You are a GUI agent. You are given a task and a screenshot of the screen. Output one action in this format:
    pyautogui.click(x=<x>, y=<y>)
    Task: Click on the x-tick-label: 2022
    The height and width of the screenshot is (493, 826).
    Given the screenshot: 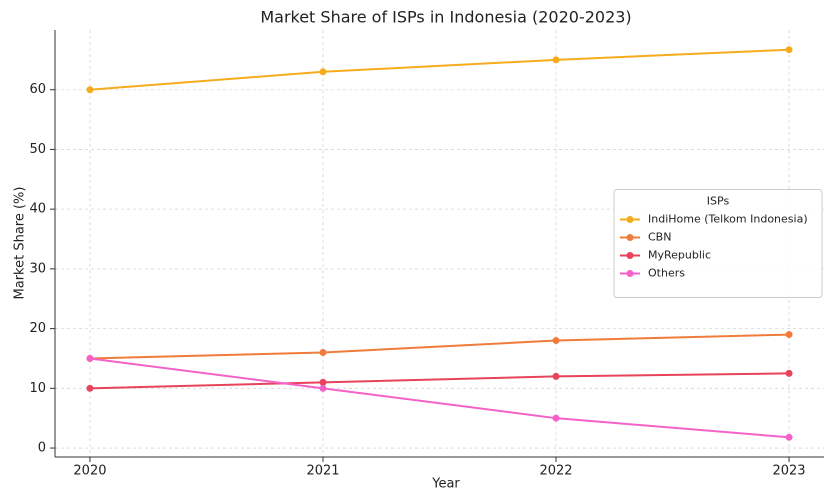 What is the action you would take?
    pyautogui.click(x=555, y=471)
    